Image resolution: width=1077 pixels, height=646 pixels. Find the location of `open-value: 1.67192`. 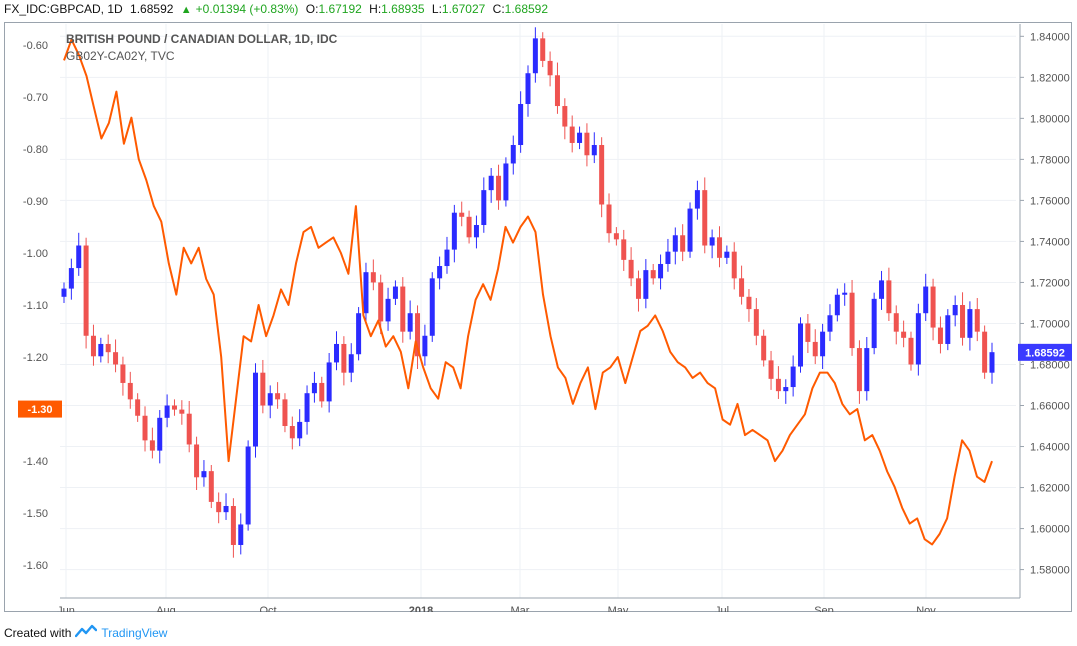

open-value: 1.67192 is located at coordinates (340, 9).